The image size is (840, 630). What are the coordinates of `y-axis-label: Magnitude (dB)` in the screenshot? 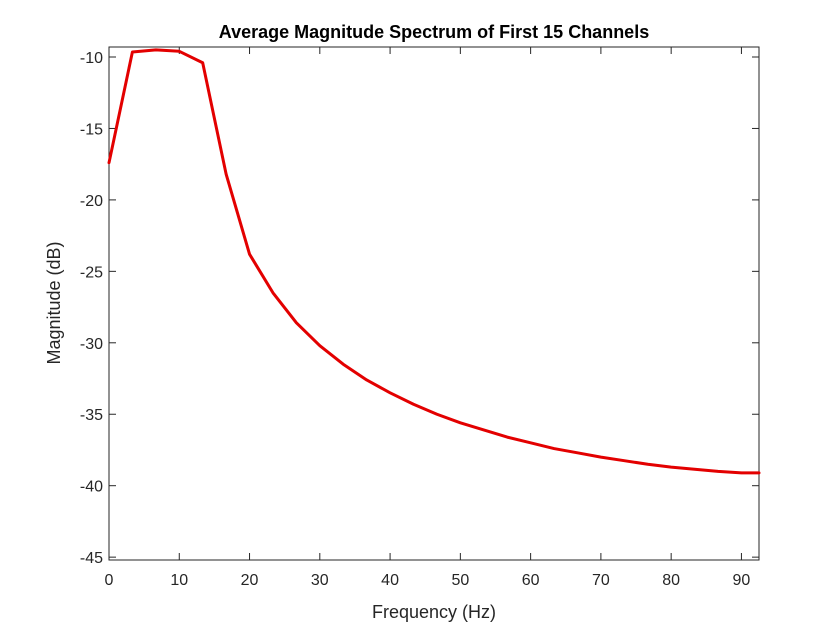 It's located at (54, 302).